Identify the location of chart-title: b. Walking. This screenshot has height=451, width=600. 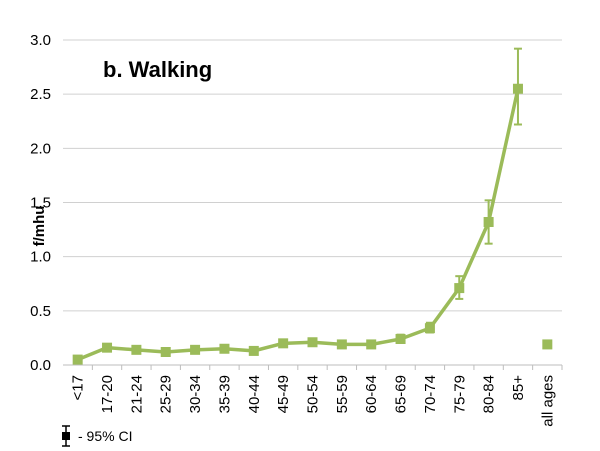
(157, 69).